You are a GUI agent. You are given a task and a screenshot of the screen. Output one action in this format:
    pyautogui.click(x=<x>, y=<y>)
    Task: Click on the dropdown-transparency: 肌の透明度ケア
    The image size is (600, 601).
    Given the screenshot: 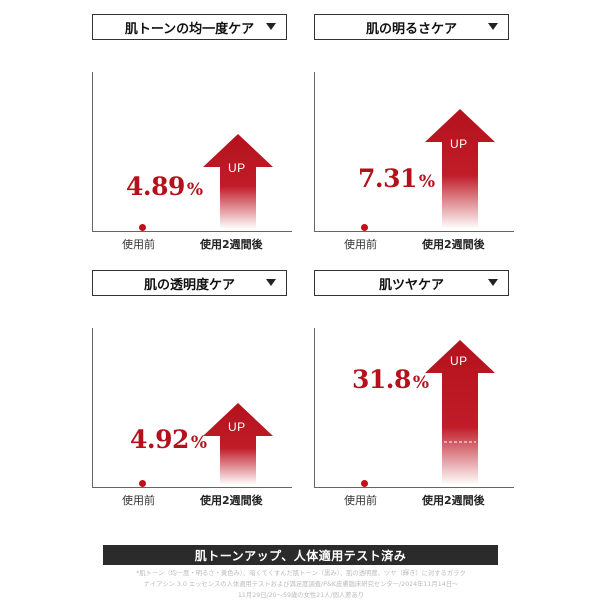 What is the action you would take?
    pyautogui.click(x=189, y=283)
    